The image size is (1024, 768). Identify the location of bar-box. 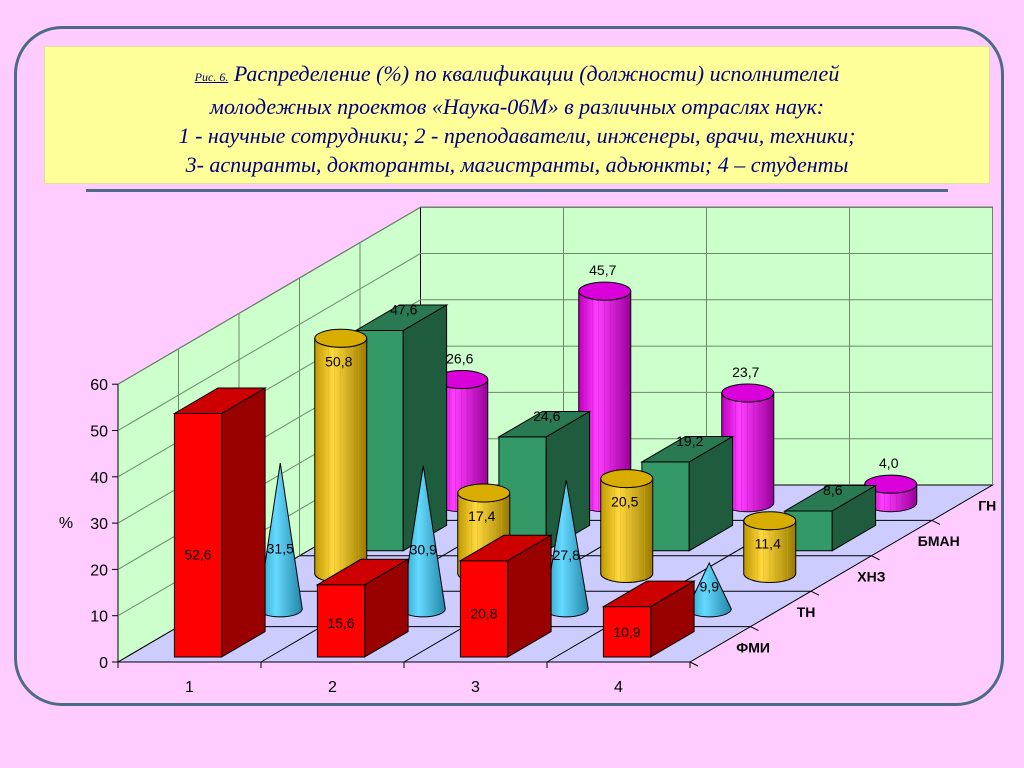
(198, 535).